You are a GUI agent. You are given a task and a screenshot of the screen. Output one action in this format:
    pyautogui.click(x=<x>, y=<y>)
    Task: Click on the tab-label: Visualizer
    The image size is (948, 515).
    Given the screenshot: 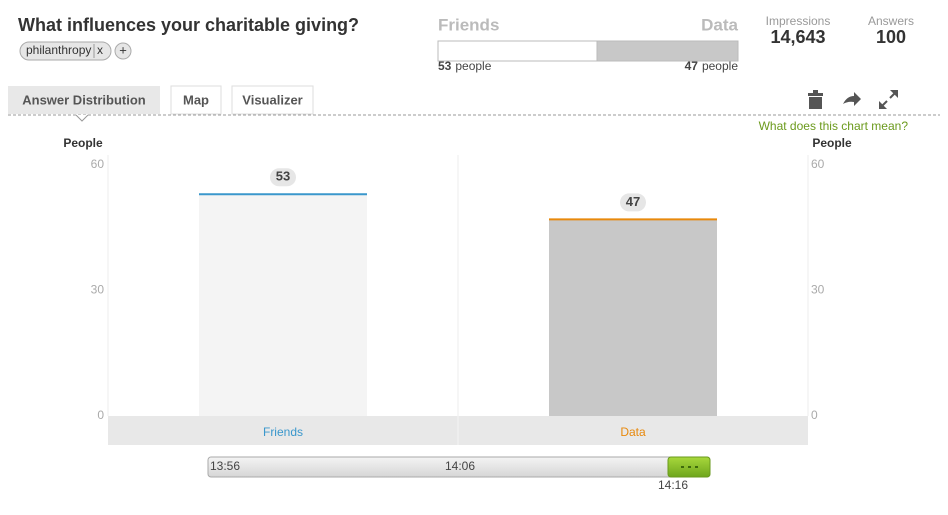 What is the action you would take?
    pyautogui.click(x=272, y=99)
    